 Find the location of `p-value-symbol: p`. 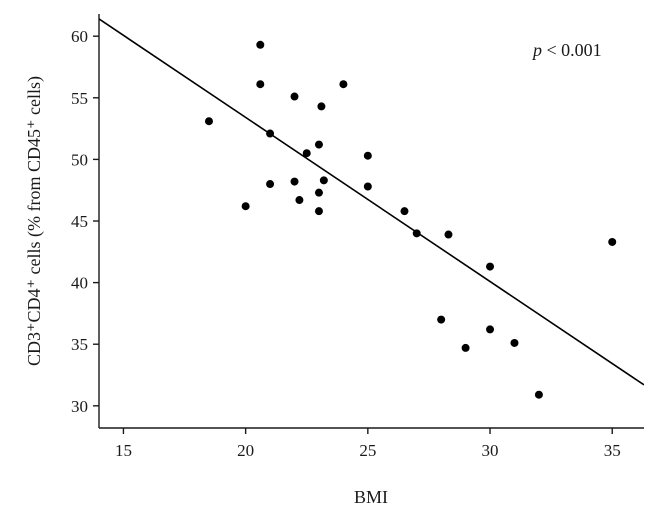

p-value-symbol: p is located at coordinates (536, 50).